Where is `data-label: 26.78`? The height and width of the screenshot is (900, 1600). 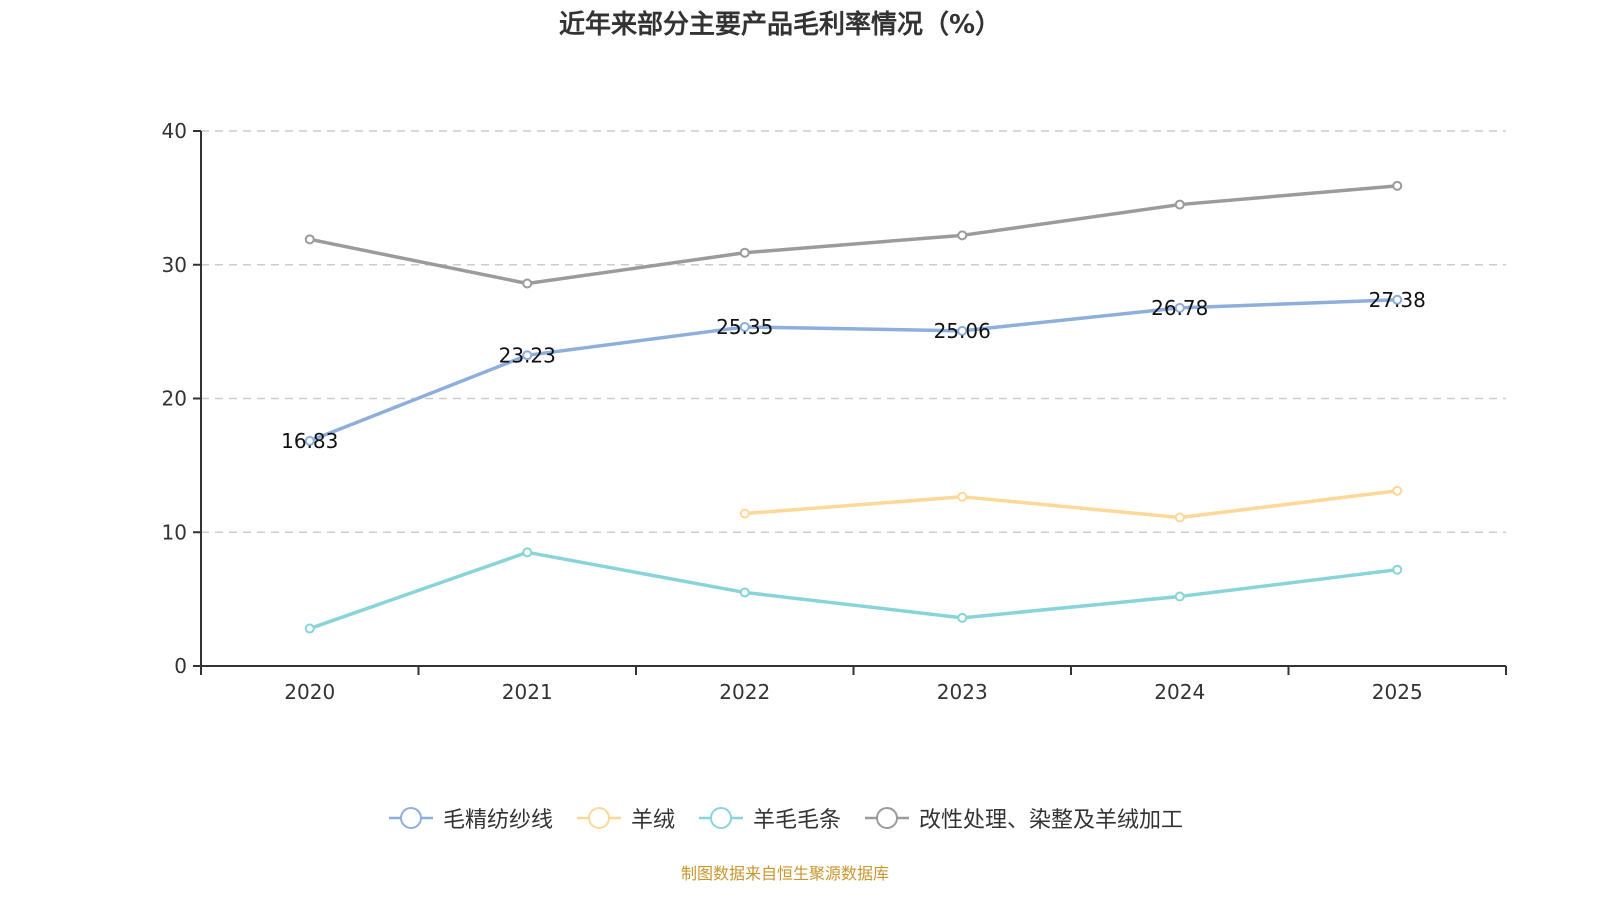 data-label: 26.78 is located at coordinates (1179, 308).